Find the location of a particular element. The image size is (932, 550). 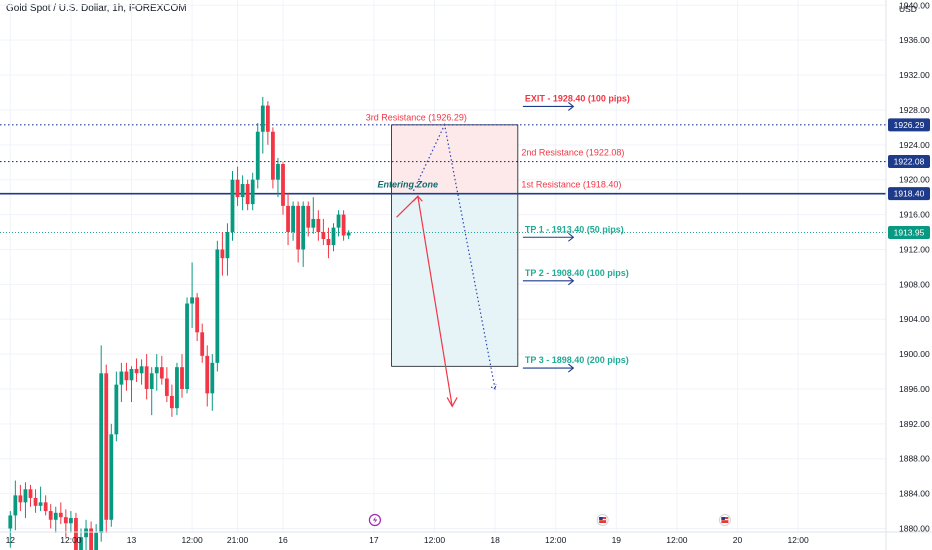

projection-dotted-path is located at coordinates (453, 256).